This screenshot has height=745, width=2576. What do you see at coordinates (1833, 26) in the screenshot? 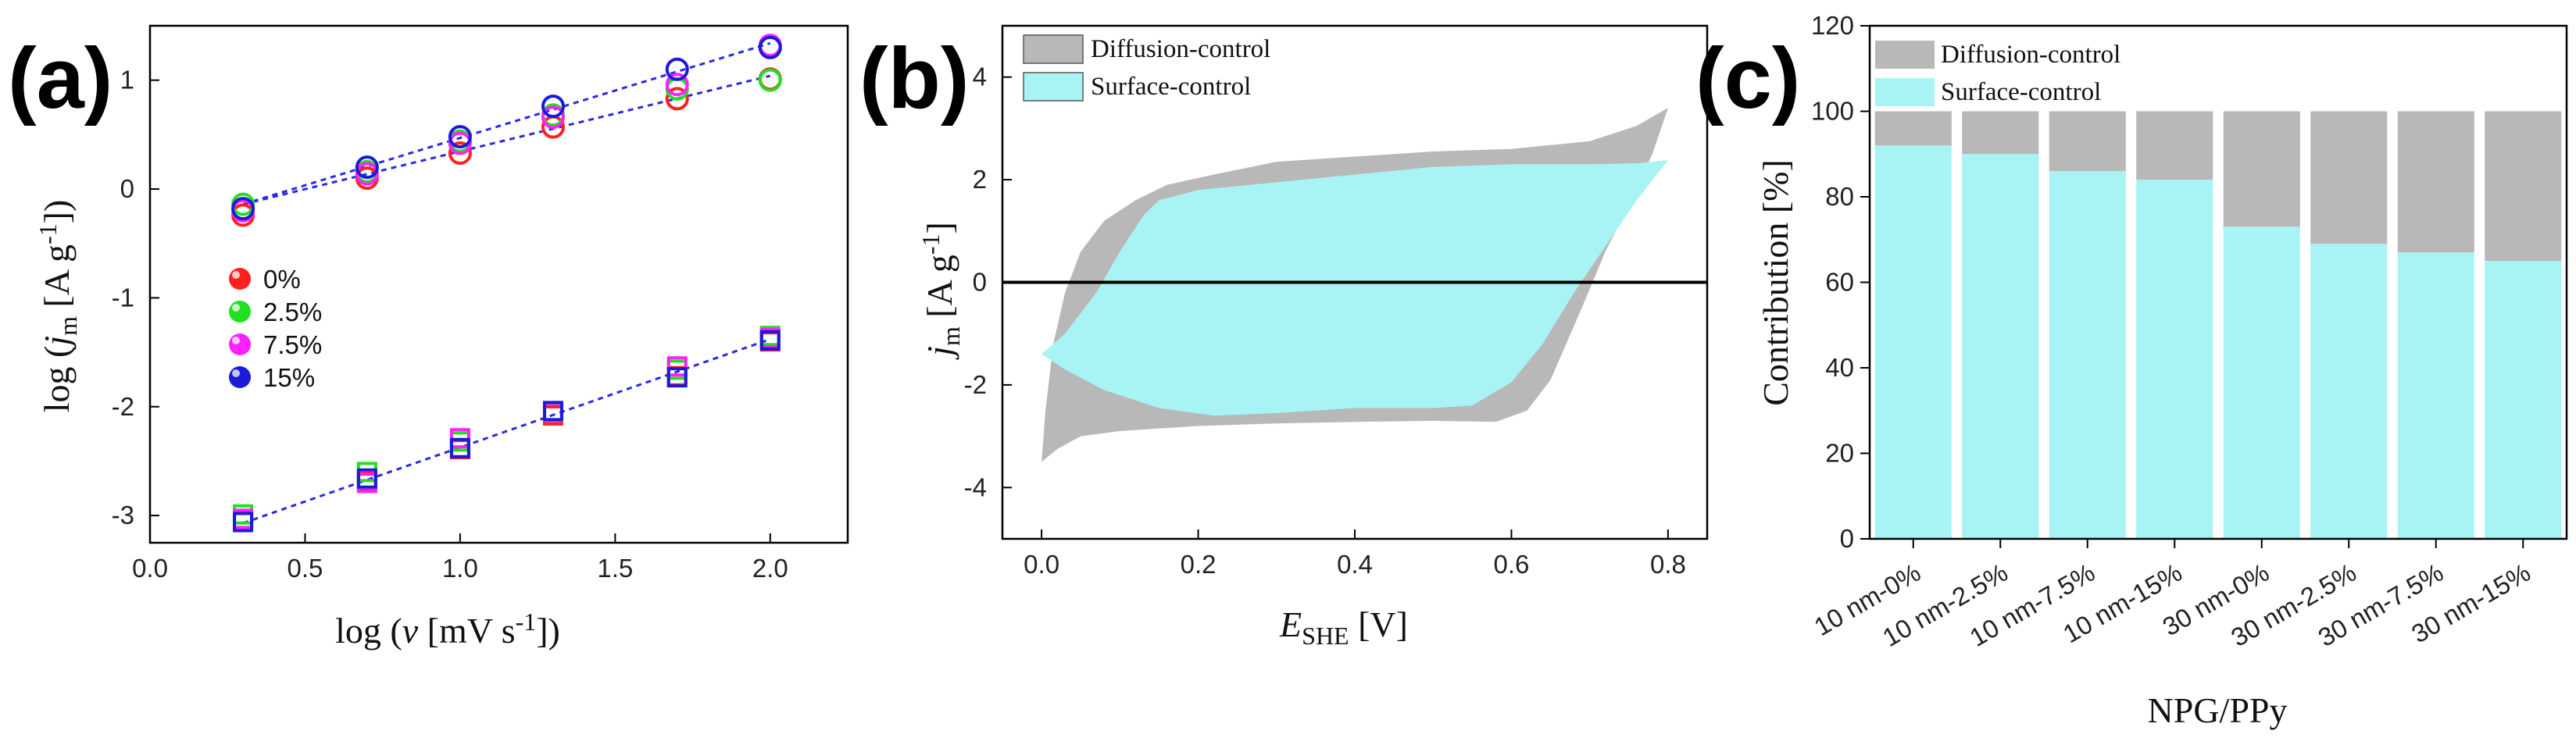
I see `y-tick-label-c: 120` at bounding box center [1833, 26].